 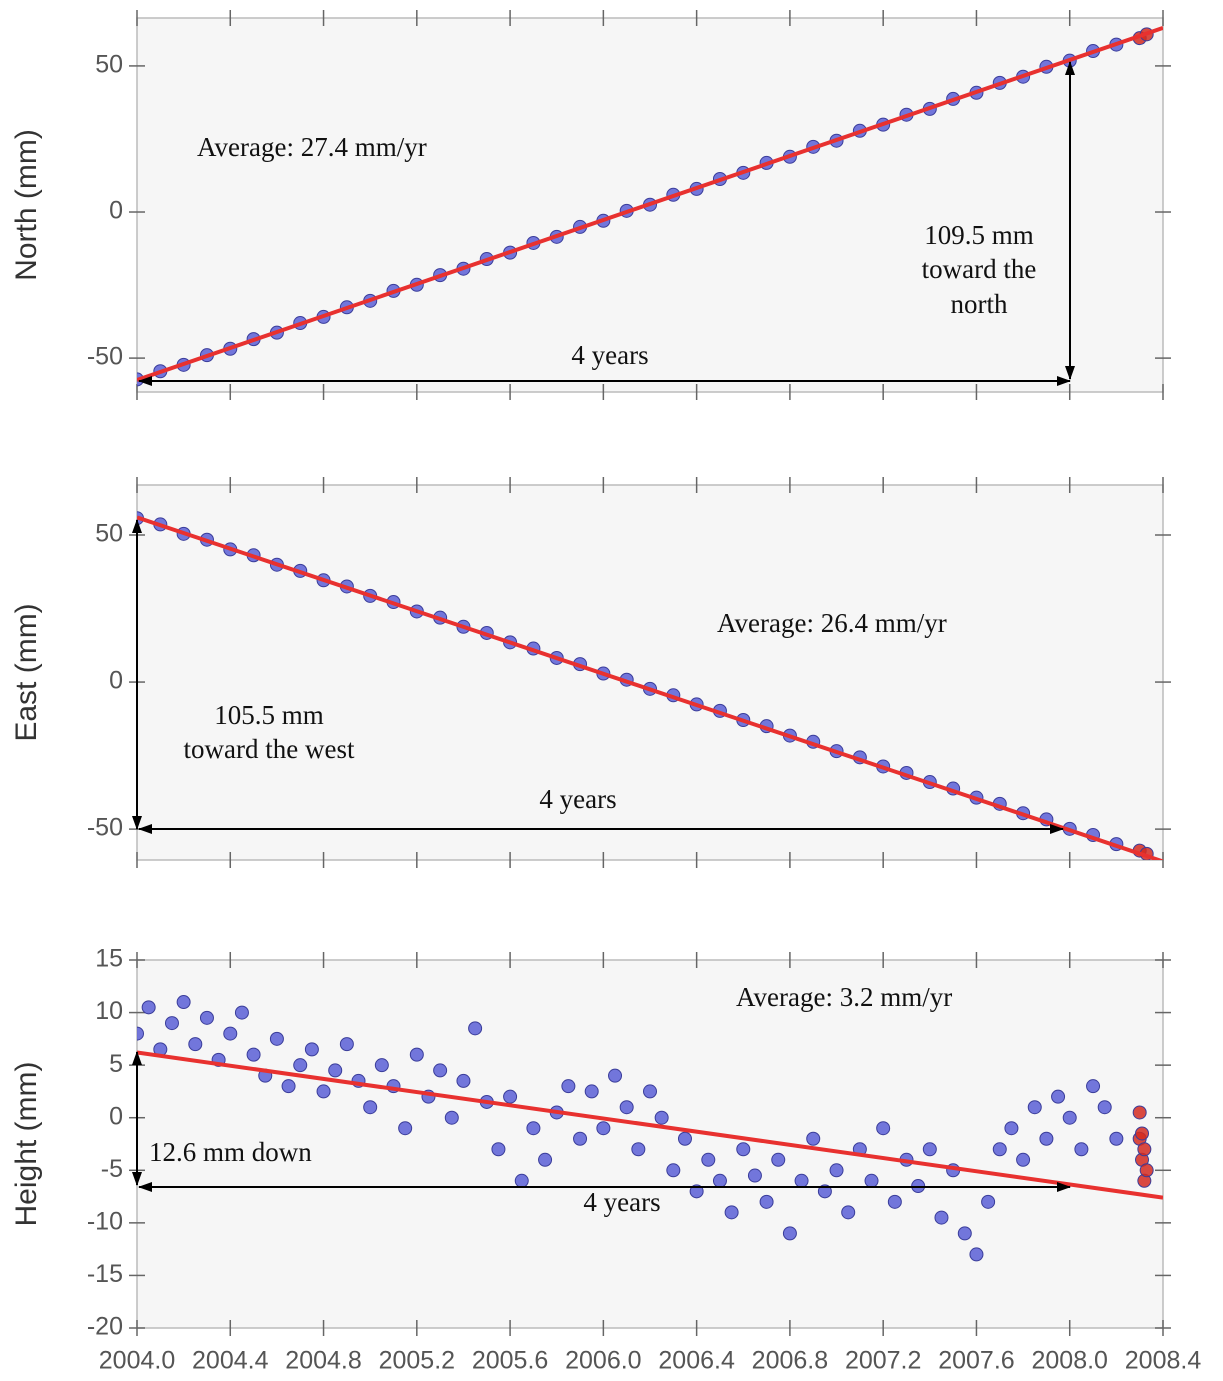 What do you see at coordinates (109, 1011) in the screenshot?
I see `y-tick-label: 10` at bounding box center [109, 1011].